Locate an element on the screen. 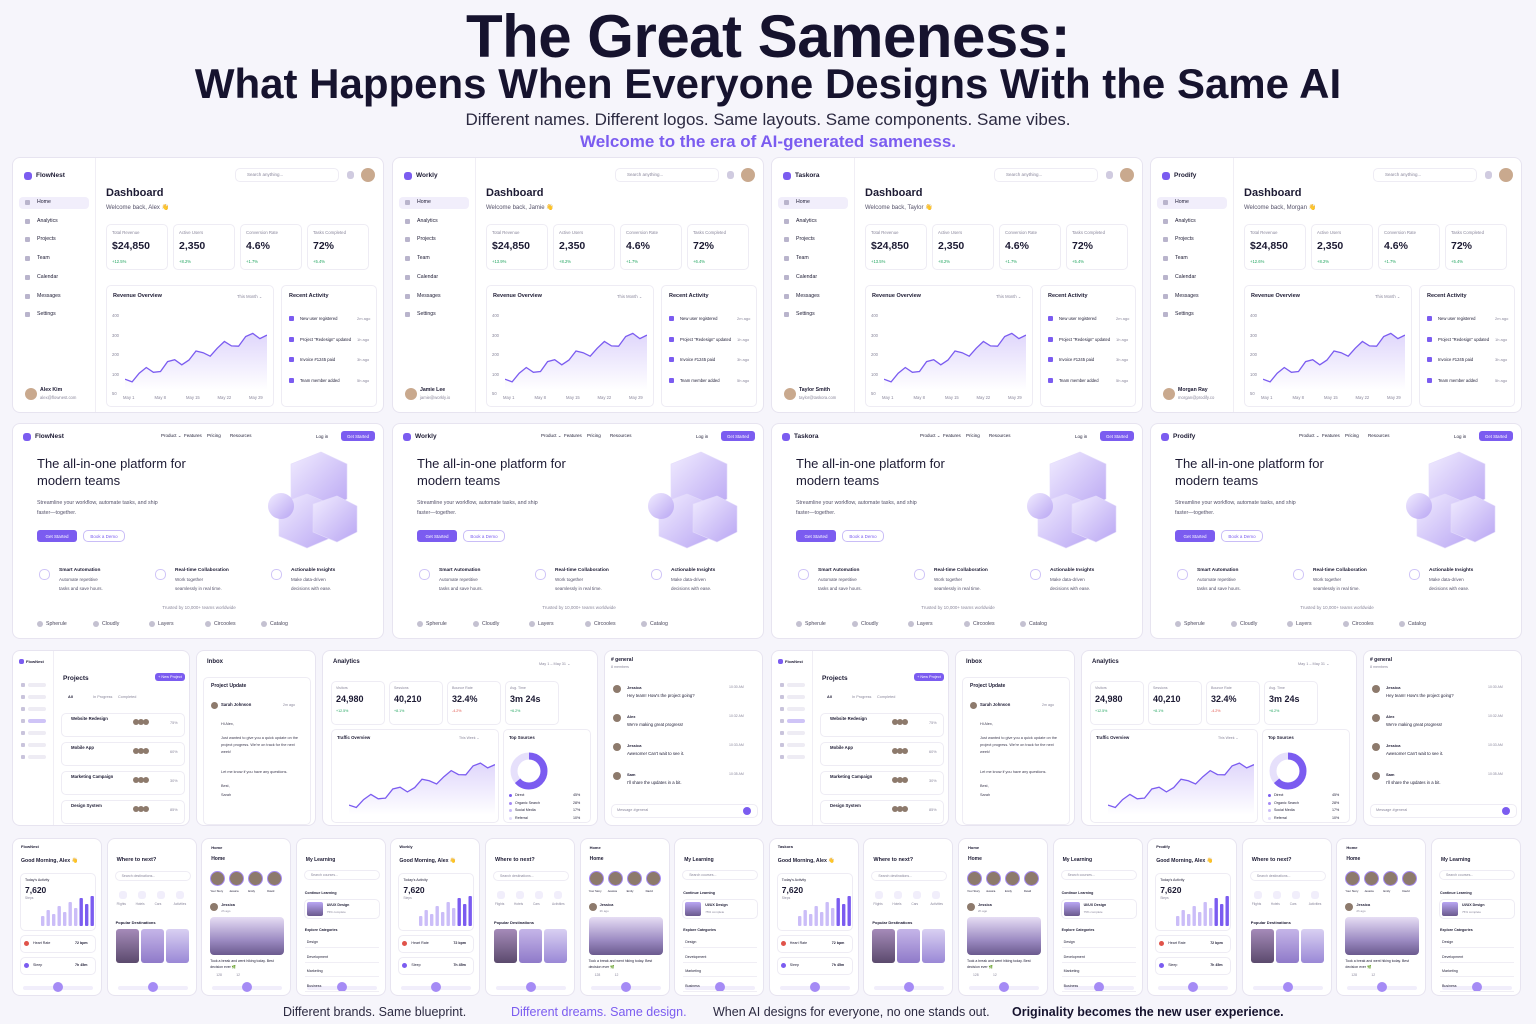 The height and width of the screenshot is (1024, 1536). brand: Prodify is located at coordinates (1163, 846).